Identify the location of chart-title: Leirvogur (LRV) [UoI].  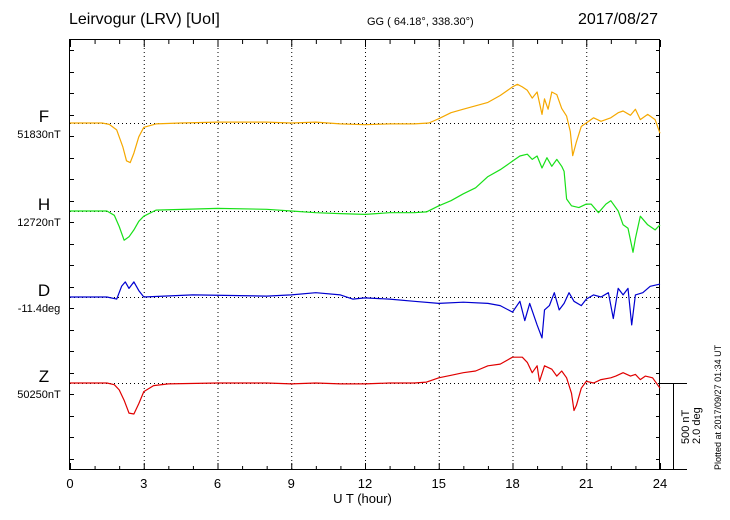
(144, 19).